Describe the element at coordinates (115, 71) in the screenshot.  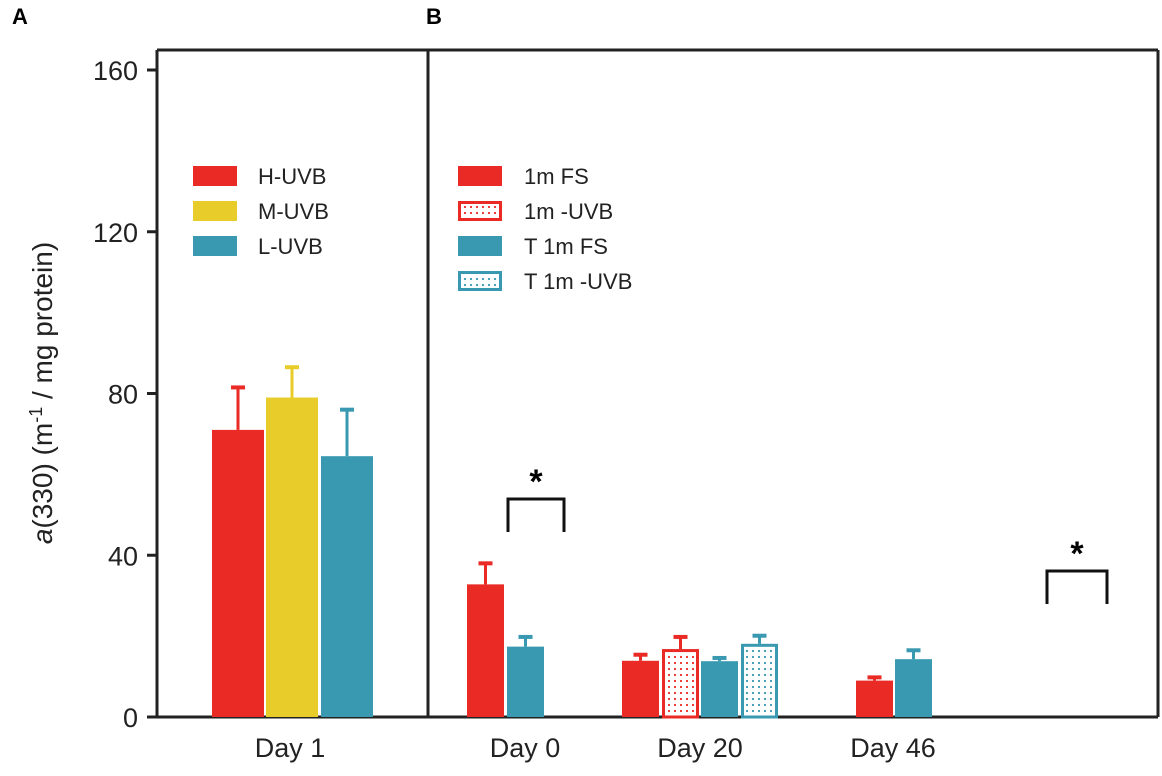
I see `y-tick-label: 160` at that location.